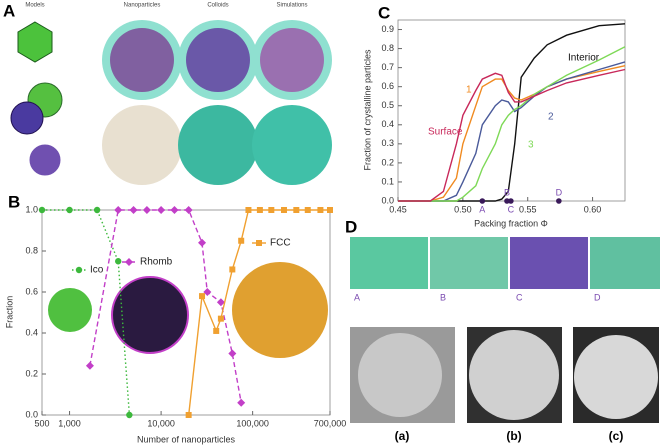 This screenshot has height=448, width=661. I want to click on point-label: D, so click(559, 192).